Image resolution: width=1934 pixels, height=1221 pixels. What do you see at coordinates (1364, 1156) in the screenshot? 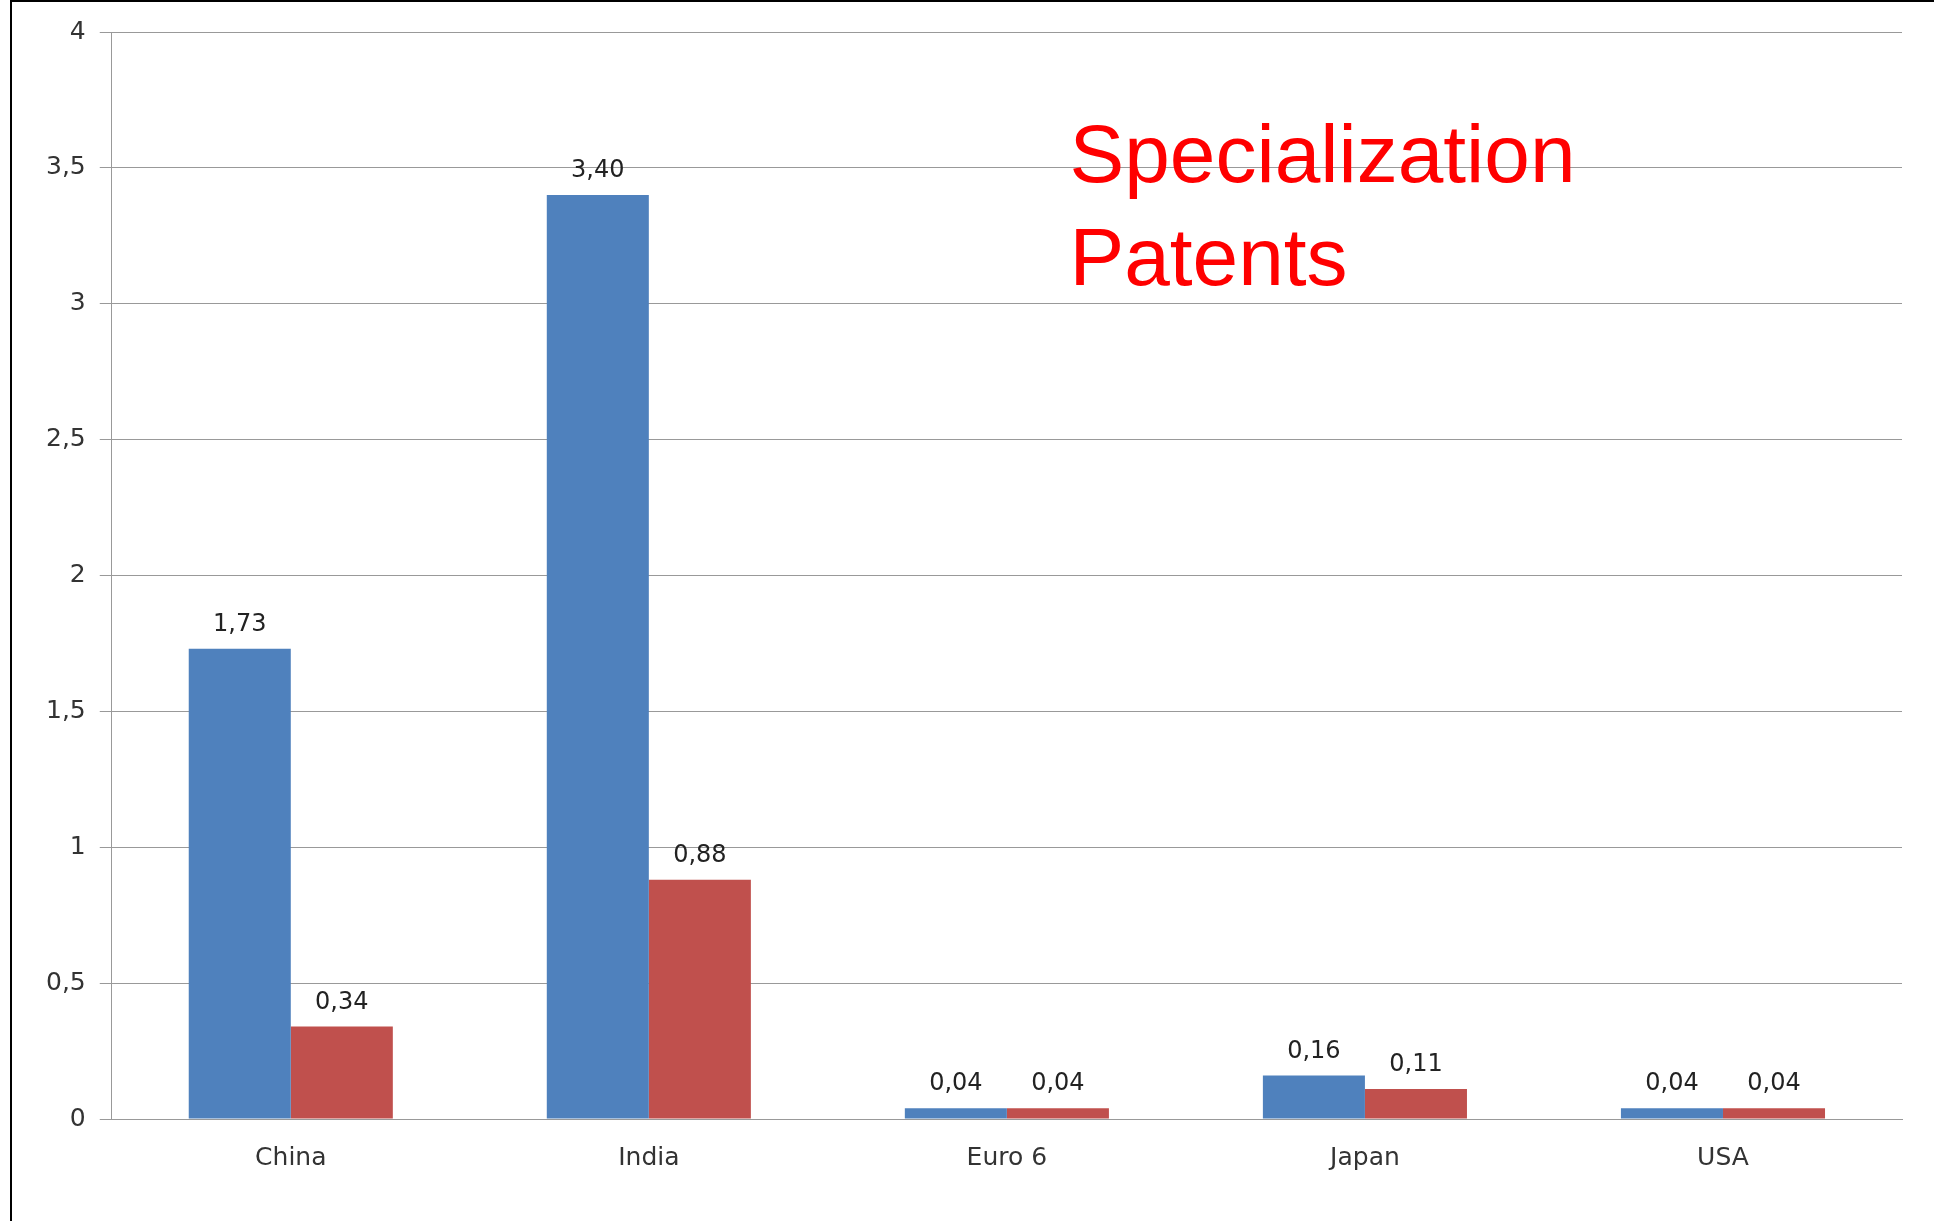
I see `x-tick-label: Japan` at bounding box center [1364, 1156].